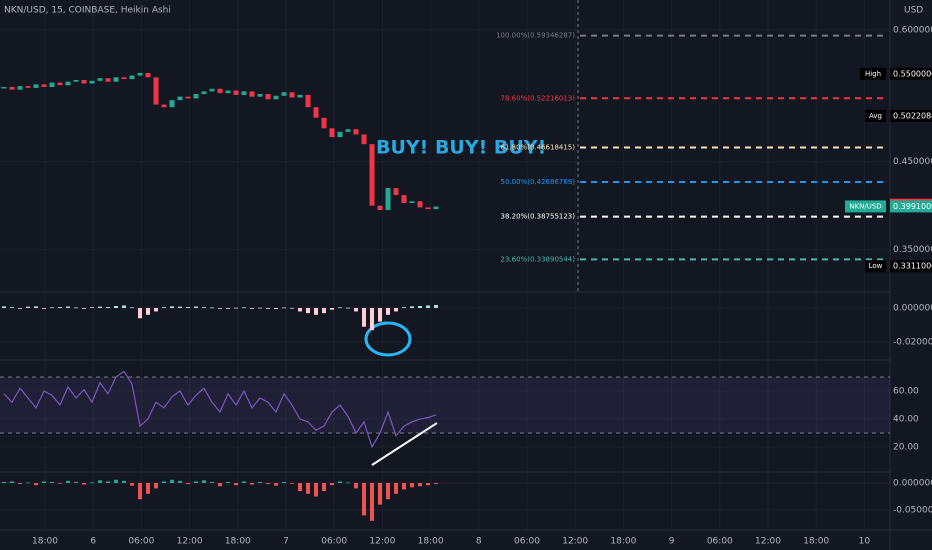 The height and width of the screenshot is (550, 932). Describe the element at coordinates (538, 259) in the screenshot. I see `fib-label: 23.60%(0.33890544)` at that location.